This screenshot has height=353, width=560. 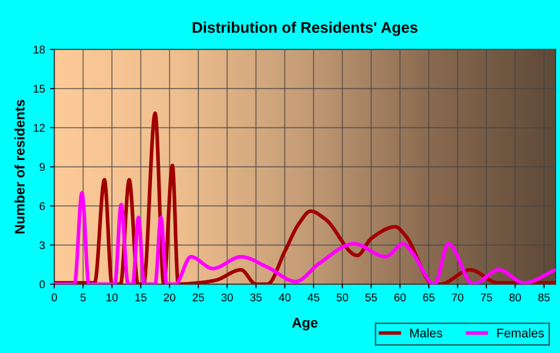 I want to click on y-tick-label: 15, so click(x=39, y=88).